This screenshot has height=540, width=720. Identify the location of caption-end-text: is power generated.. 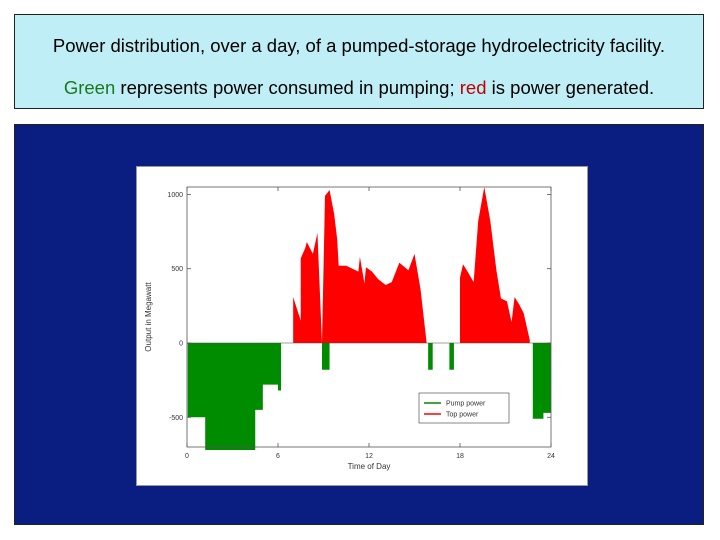
(570, 87).